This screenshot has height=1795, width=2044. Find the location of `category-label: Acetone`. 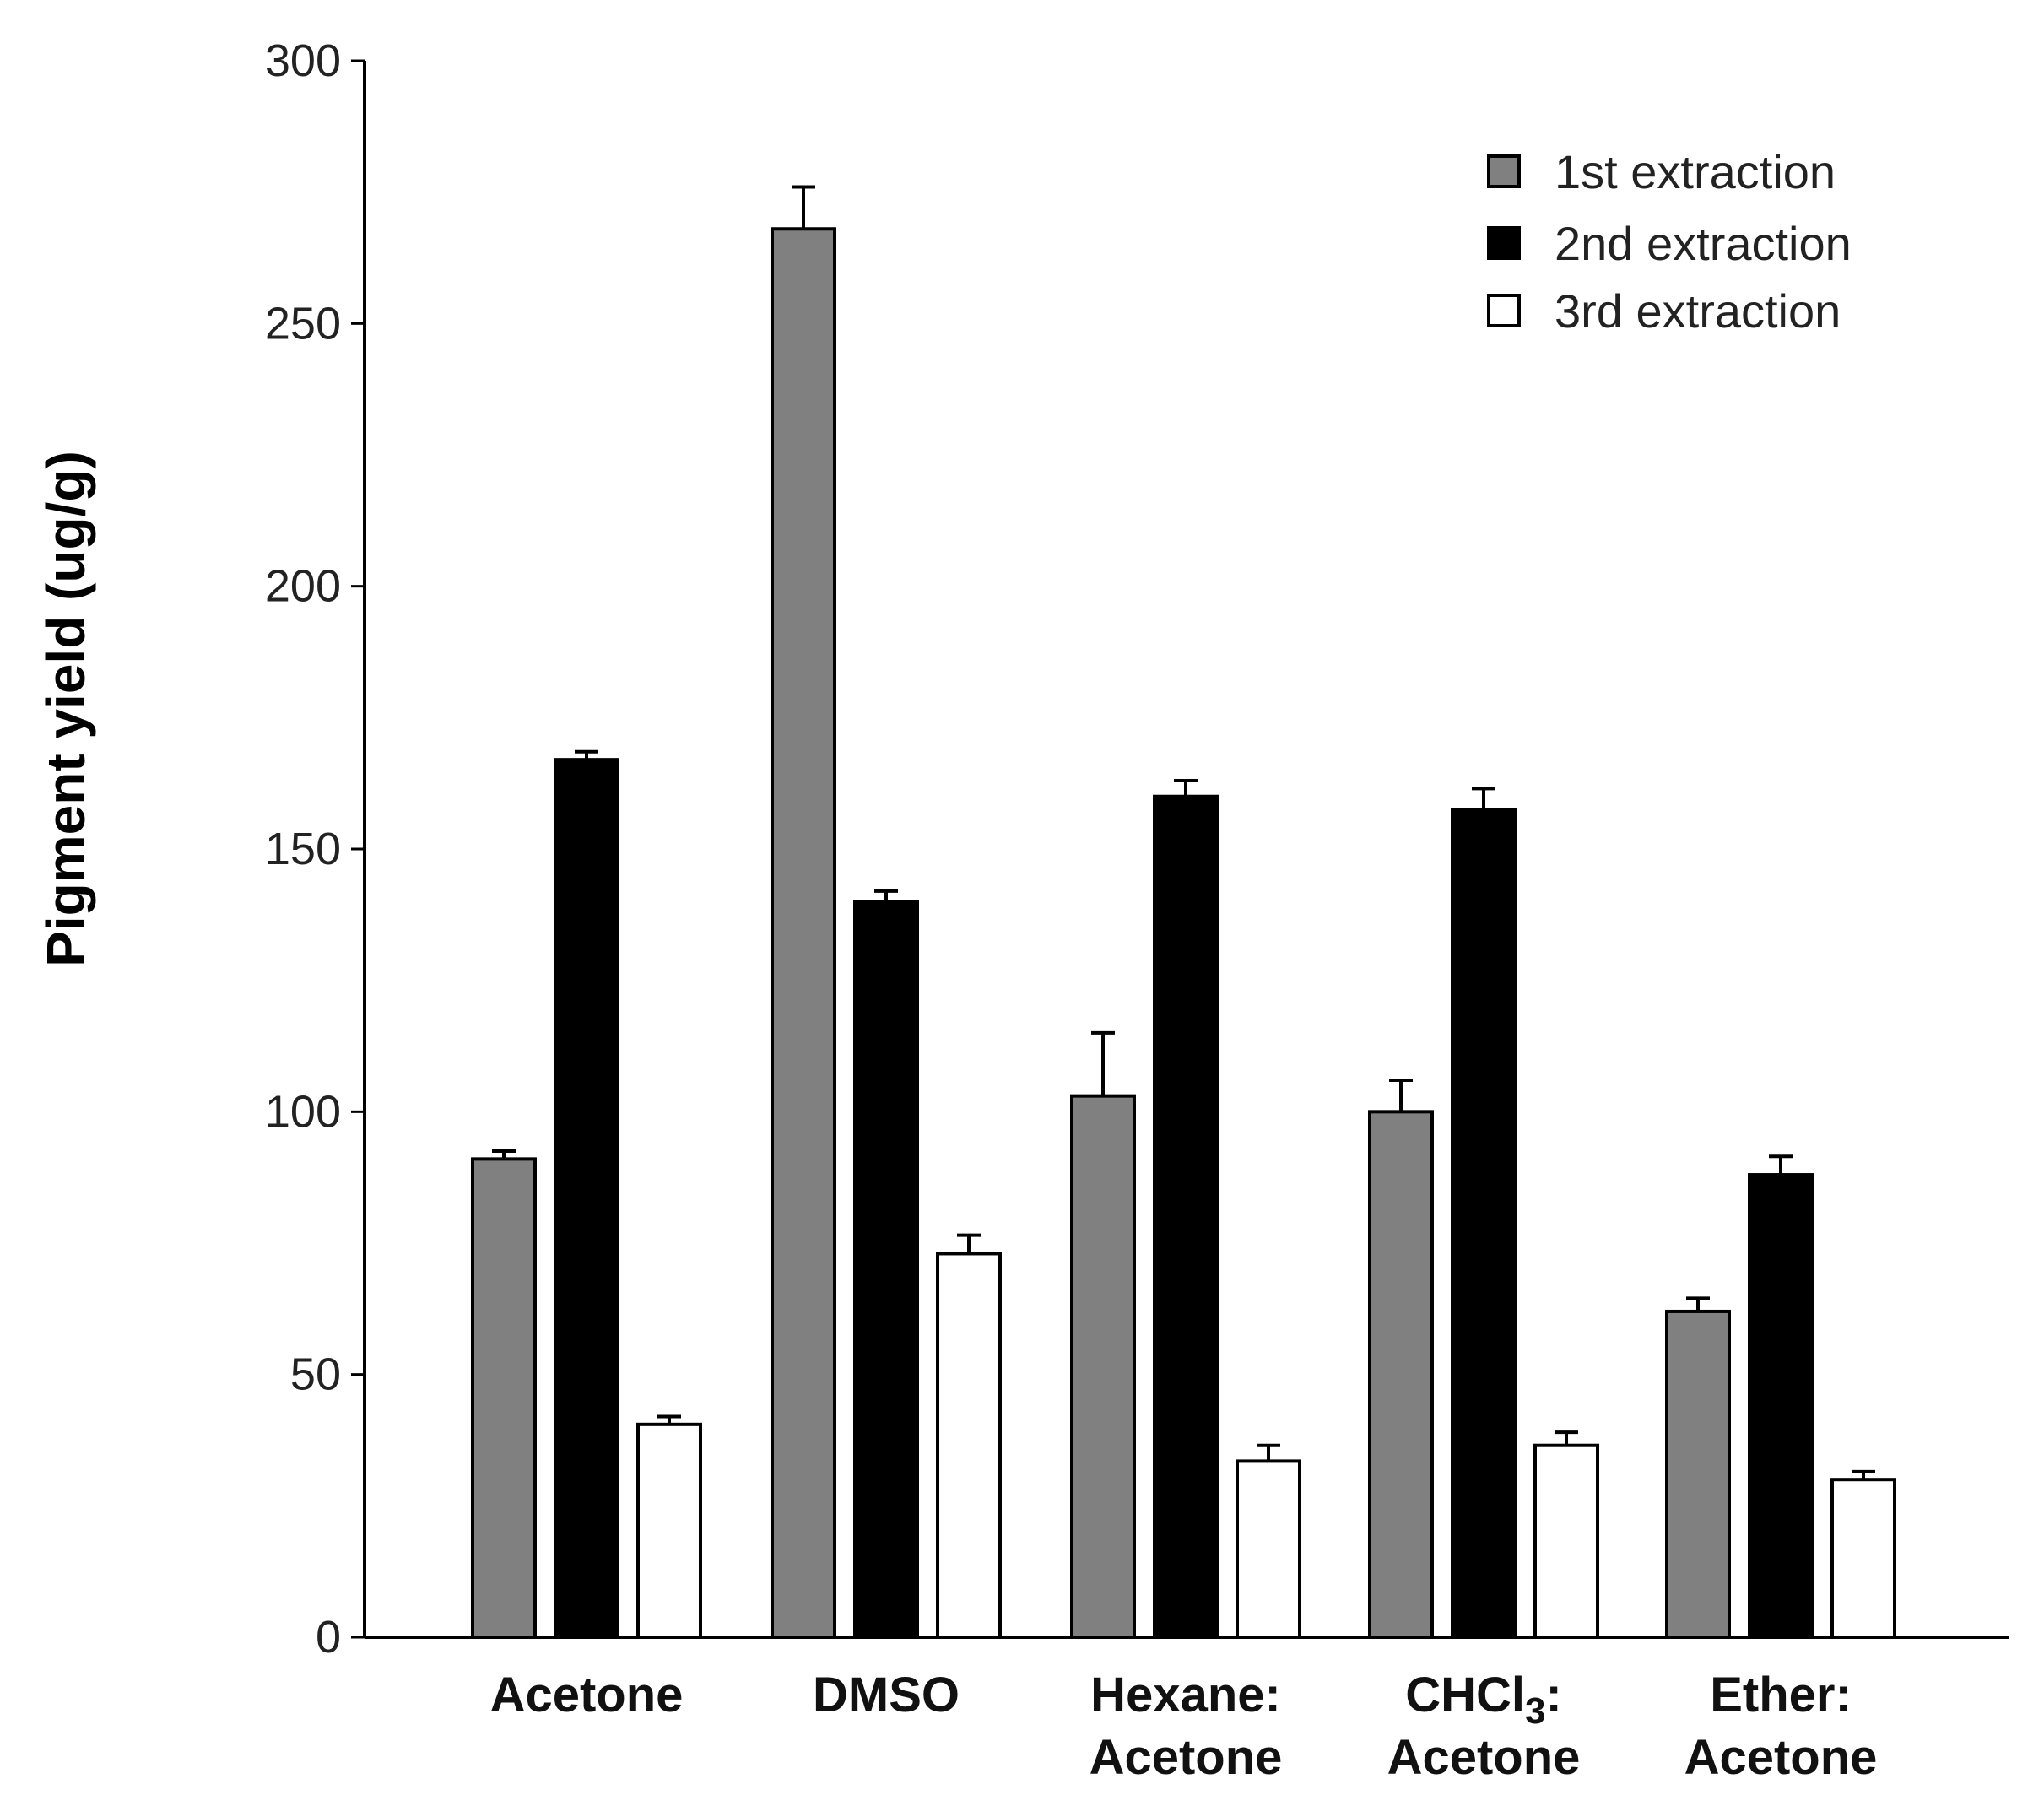

category-label: Acetone is located at coordinates (587, 1695).